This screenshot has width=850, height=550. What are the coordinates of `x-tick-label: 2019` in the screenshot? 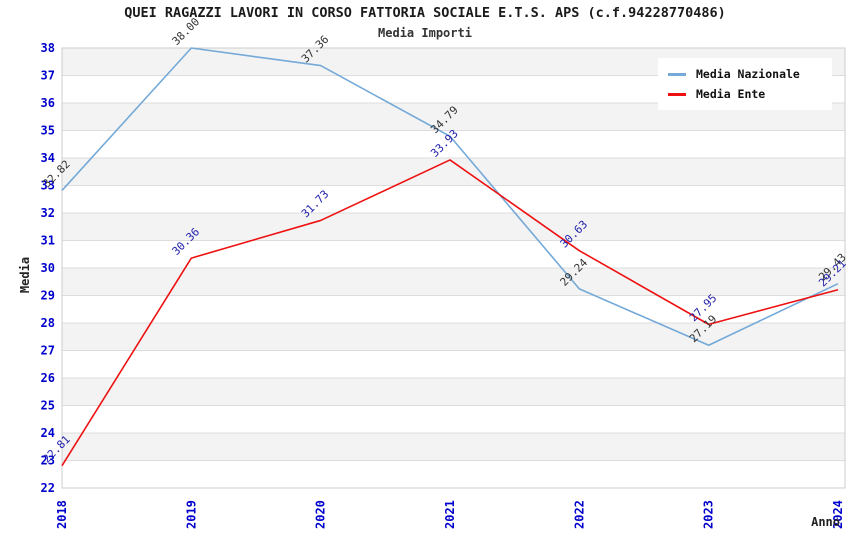 It's located at (191, 514).